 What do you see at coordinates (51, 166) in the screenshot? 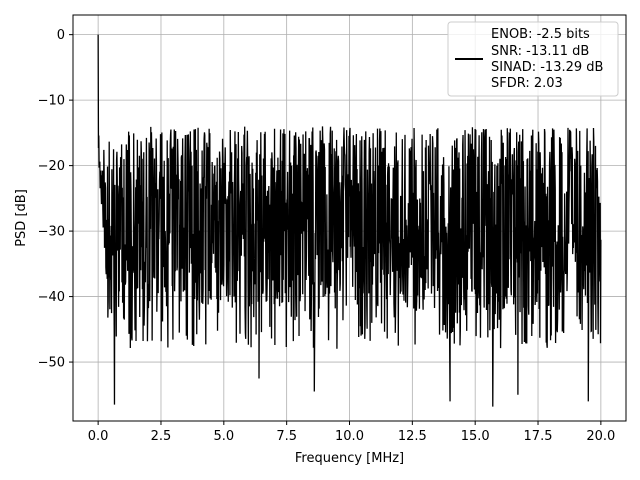
I see `y-tick-label: −20` at bounding box center [51, 166].